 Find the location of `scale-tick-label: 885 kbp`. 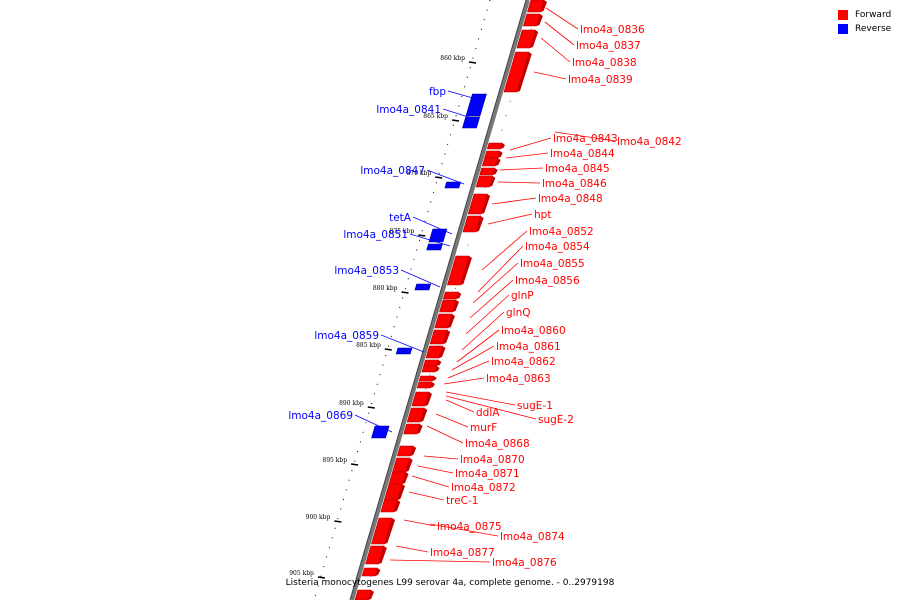

scale-tick-label: 885 kbp is located at coordinates (368, 345).